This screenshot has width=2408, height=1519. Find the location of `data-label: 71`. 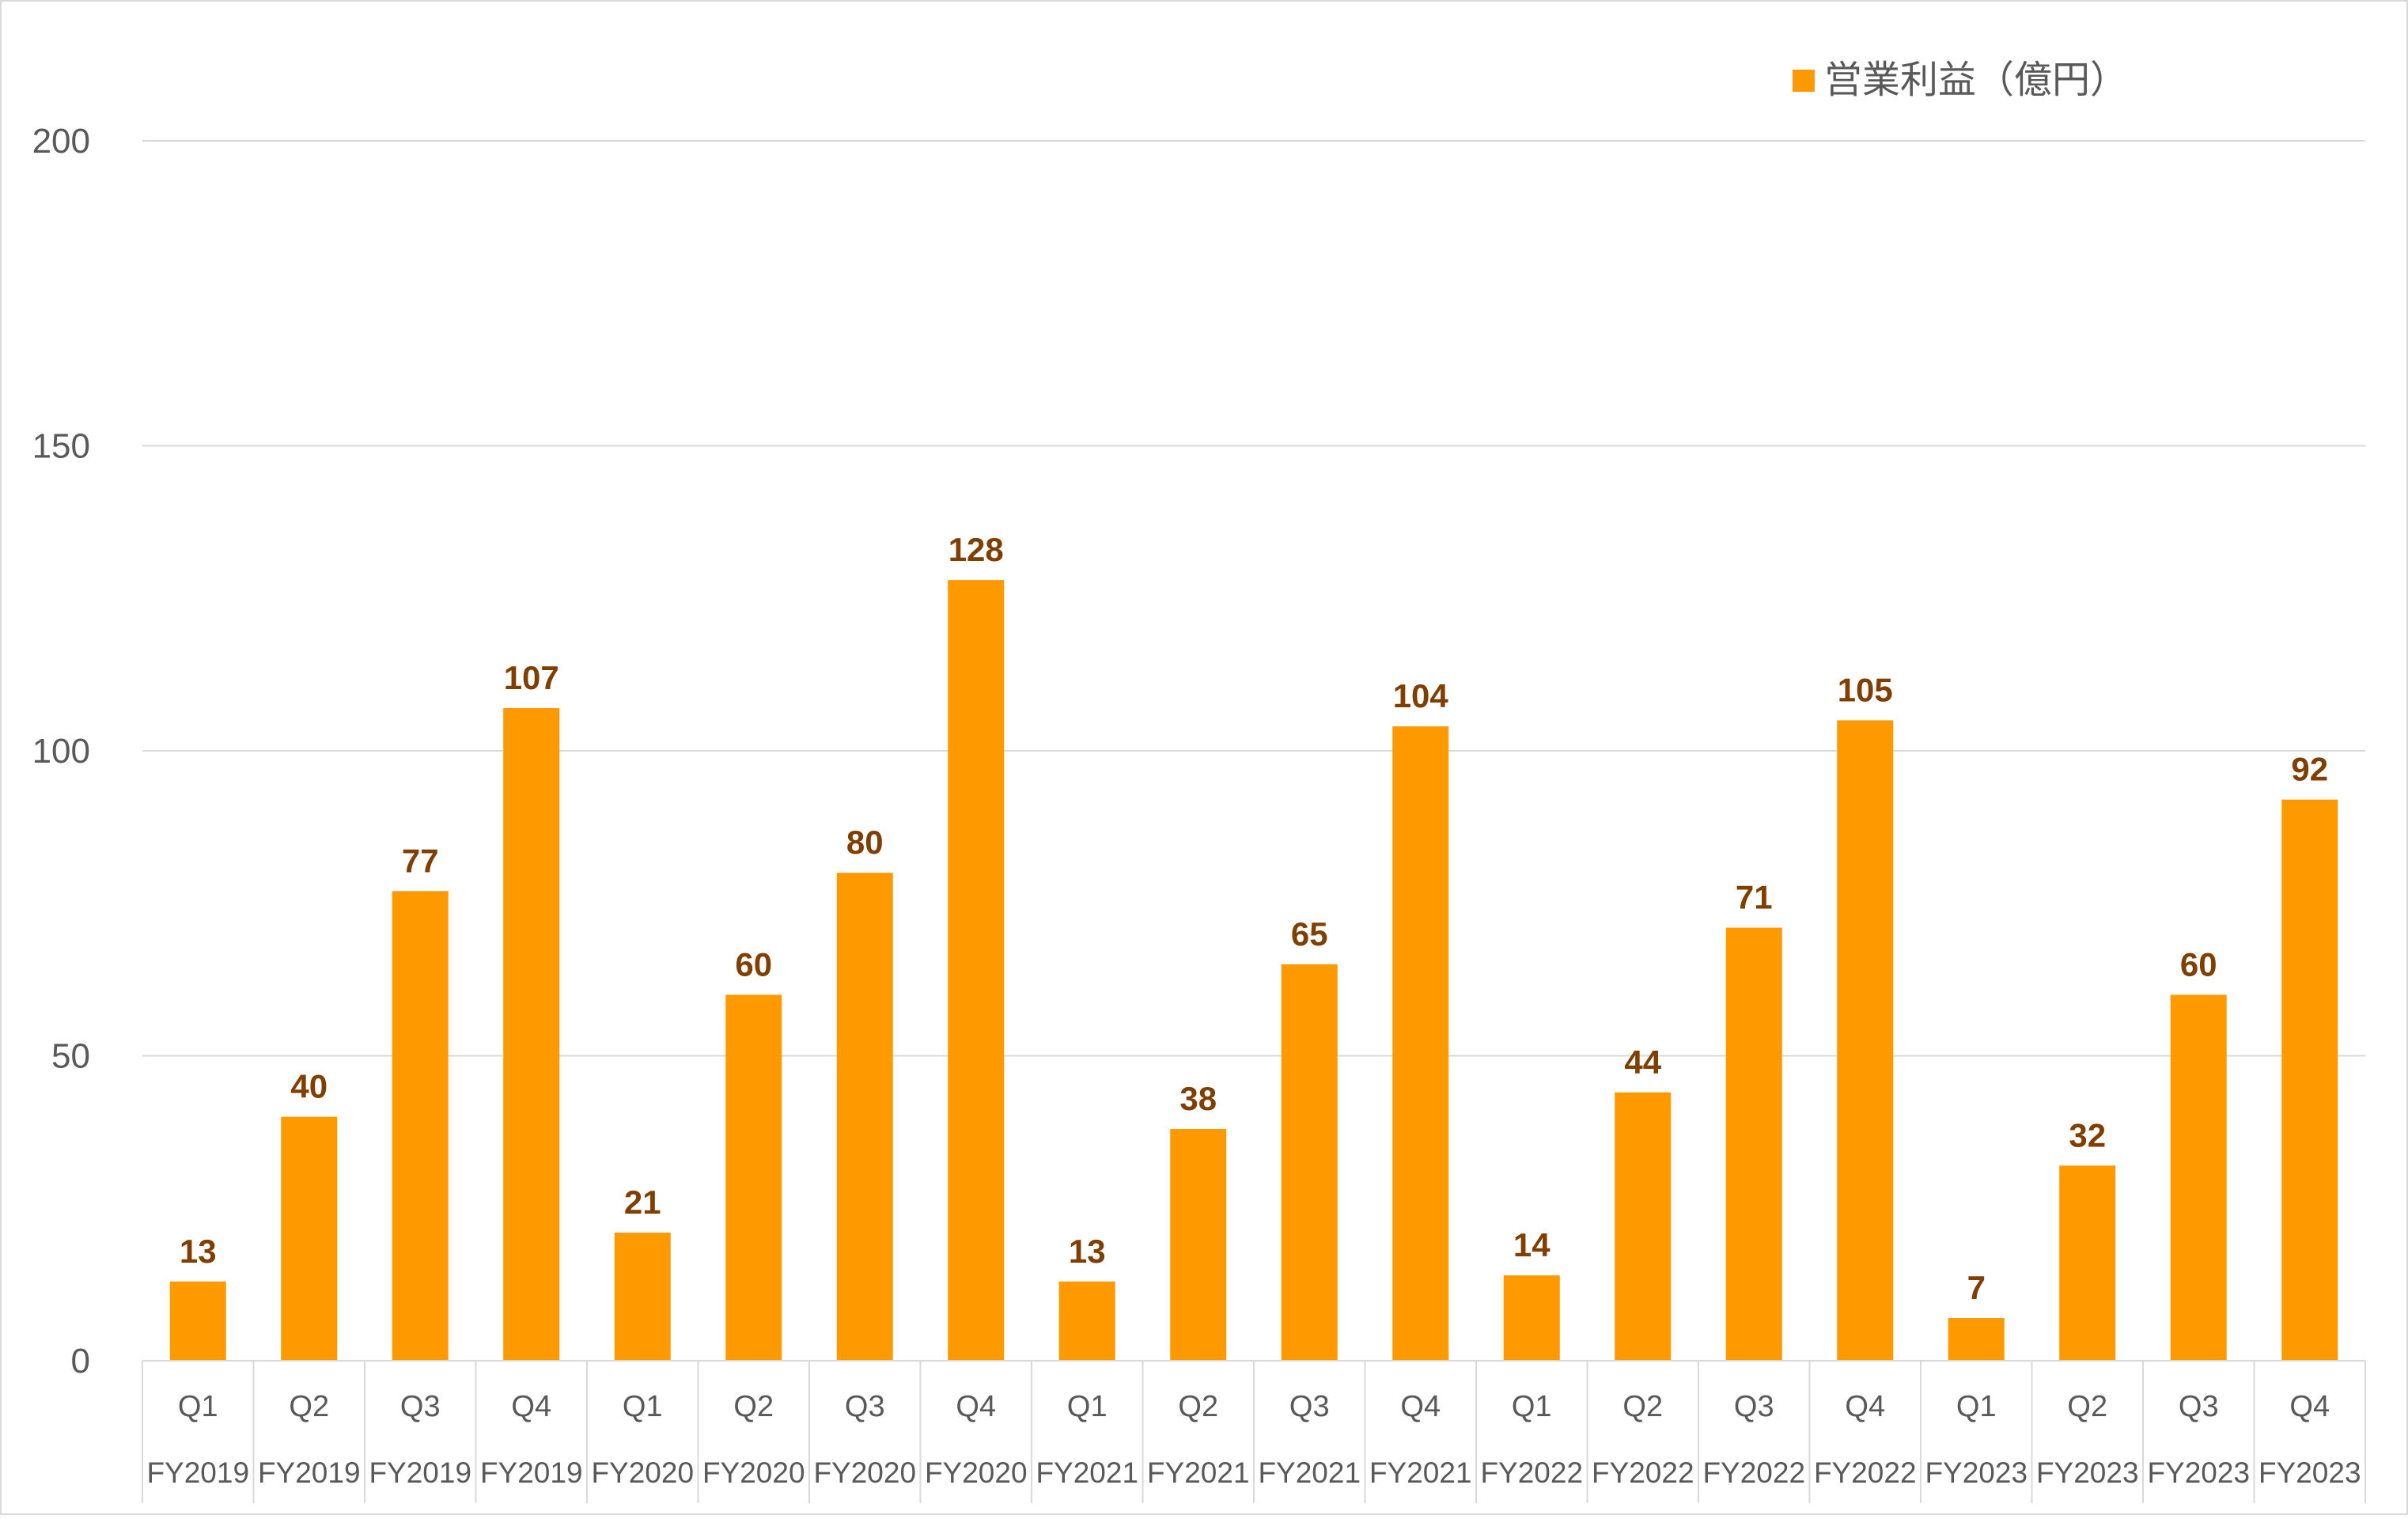

data-label: 71 is located at coordinates (1754, 897).